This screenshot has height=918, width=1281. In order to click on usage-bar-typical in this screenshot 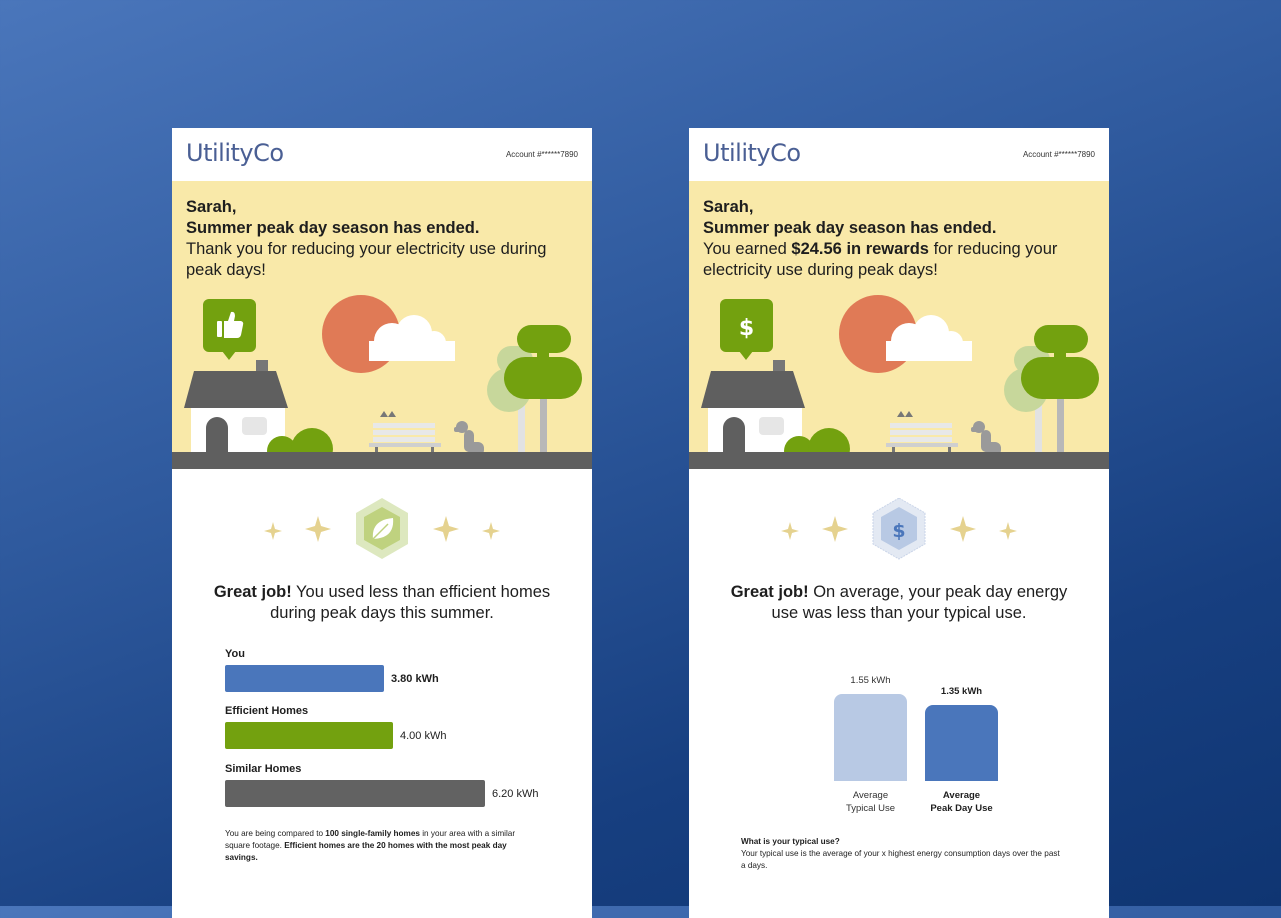, I will do `click(870, 737)`.